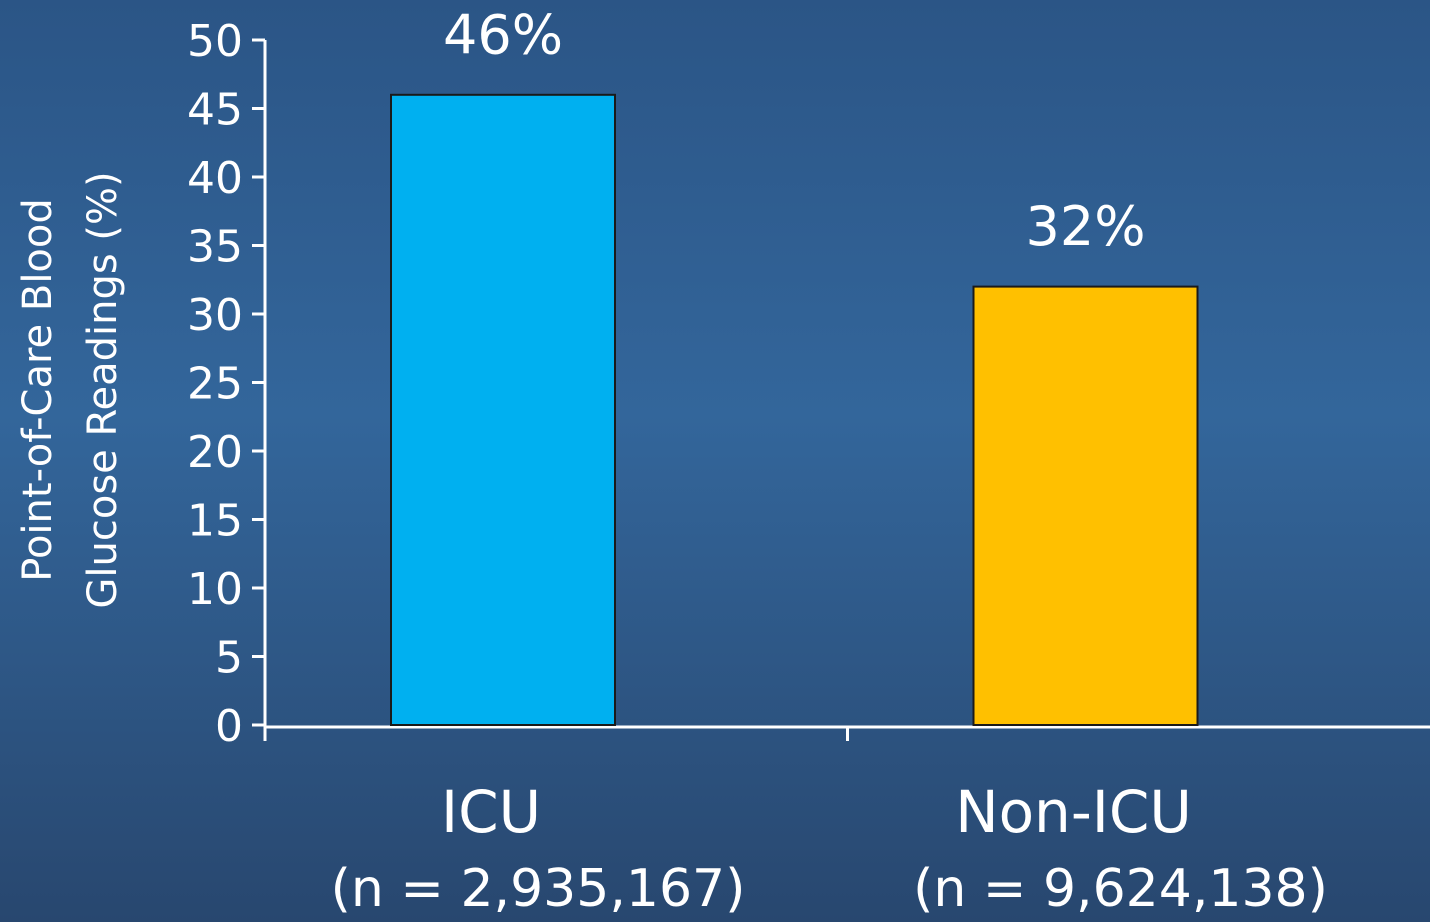 The image size is (1430, 922). Describe the element at coordinates (215, 384) in the screenshot. I see `y-tick-label: 25` at that location.